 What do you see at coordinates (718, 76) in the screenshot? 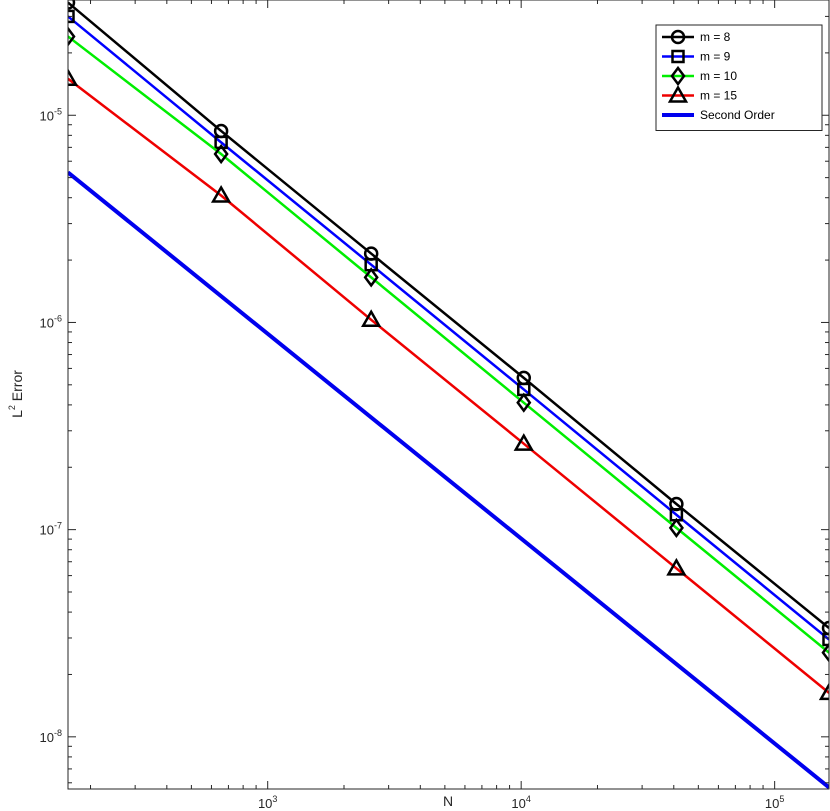
I see `legend-label: m = 10` at bounding box center [718, 76].